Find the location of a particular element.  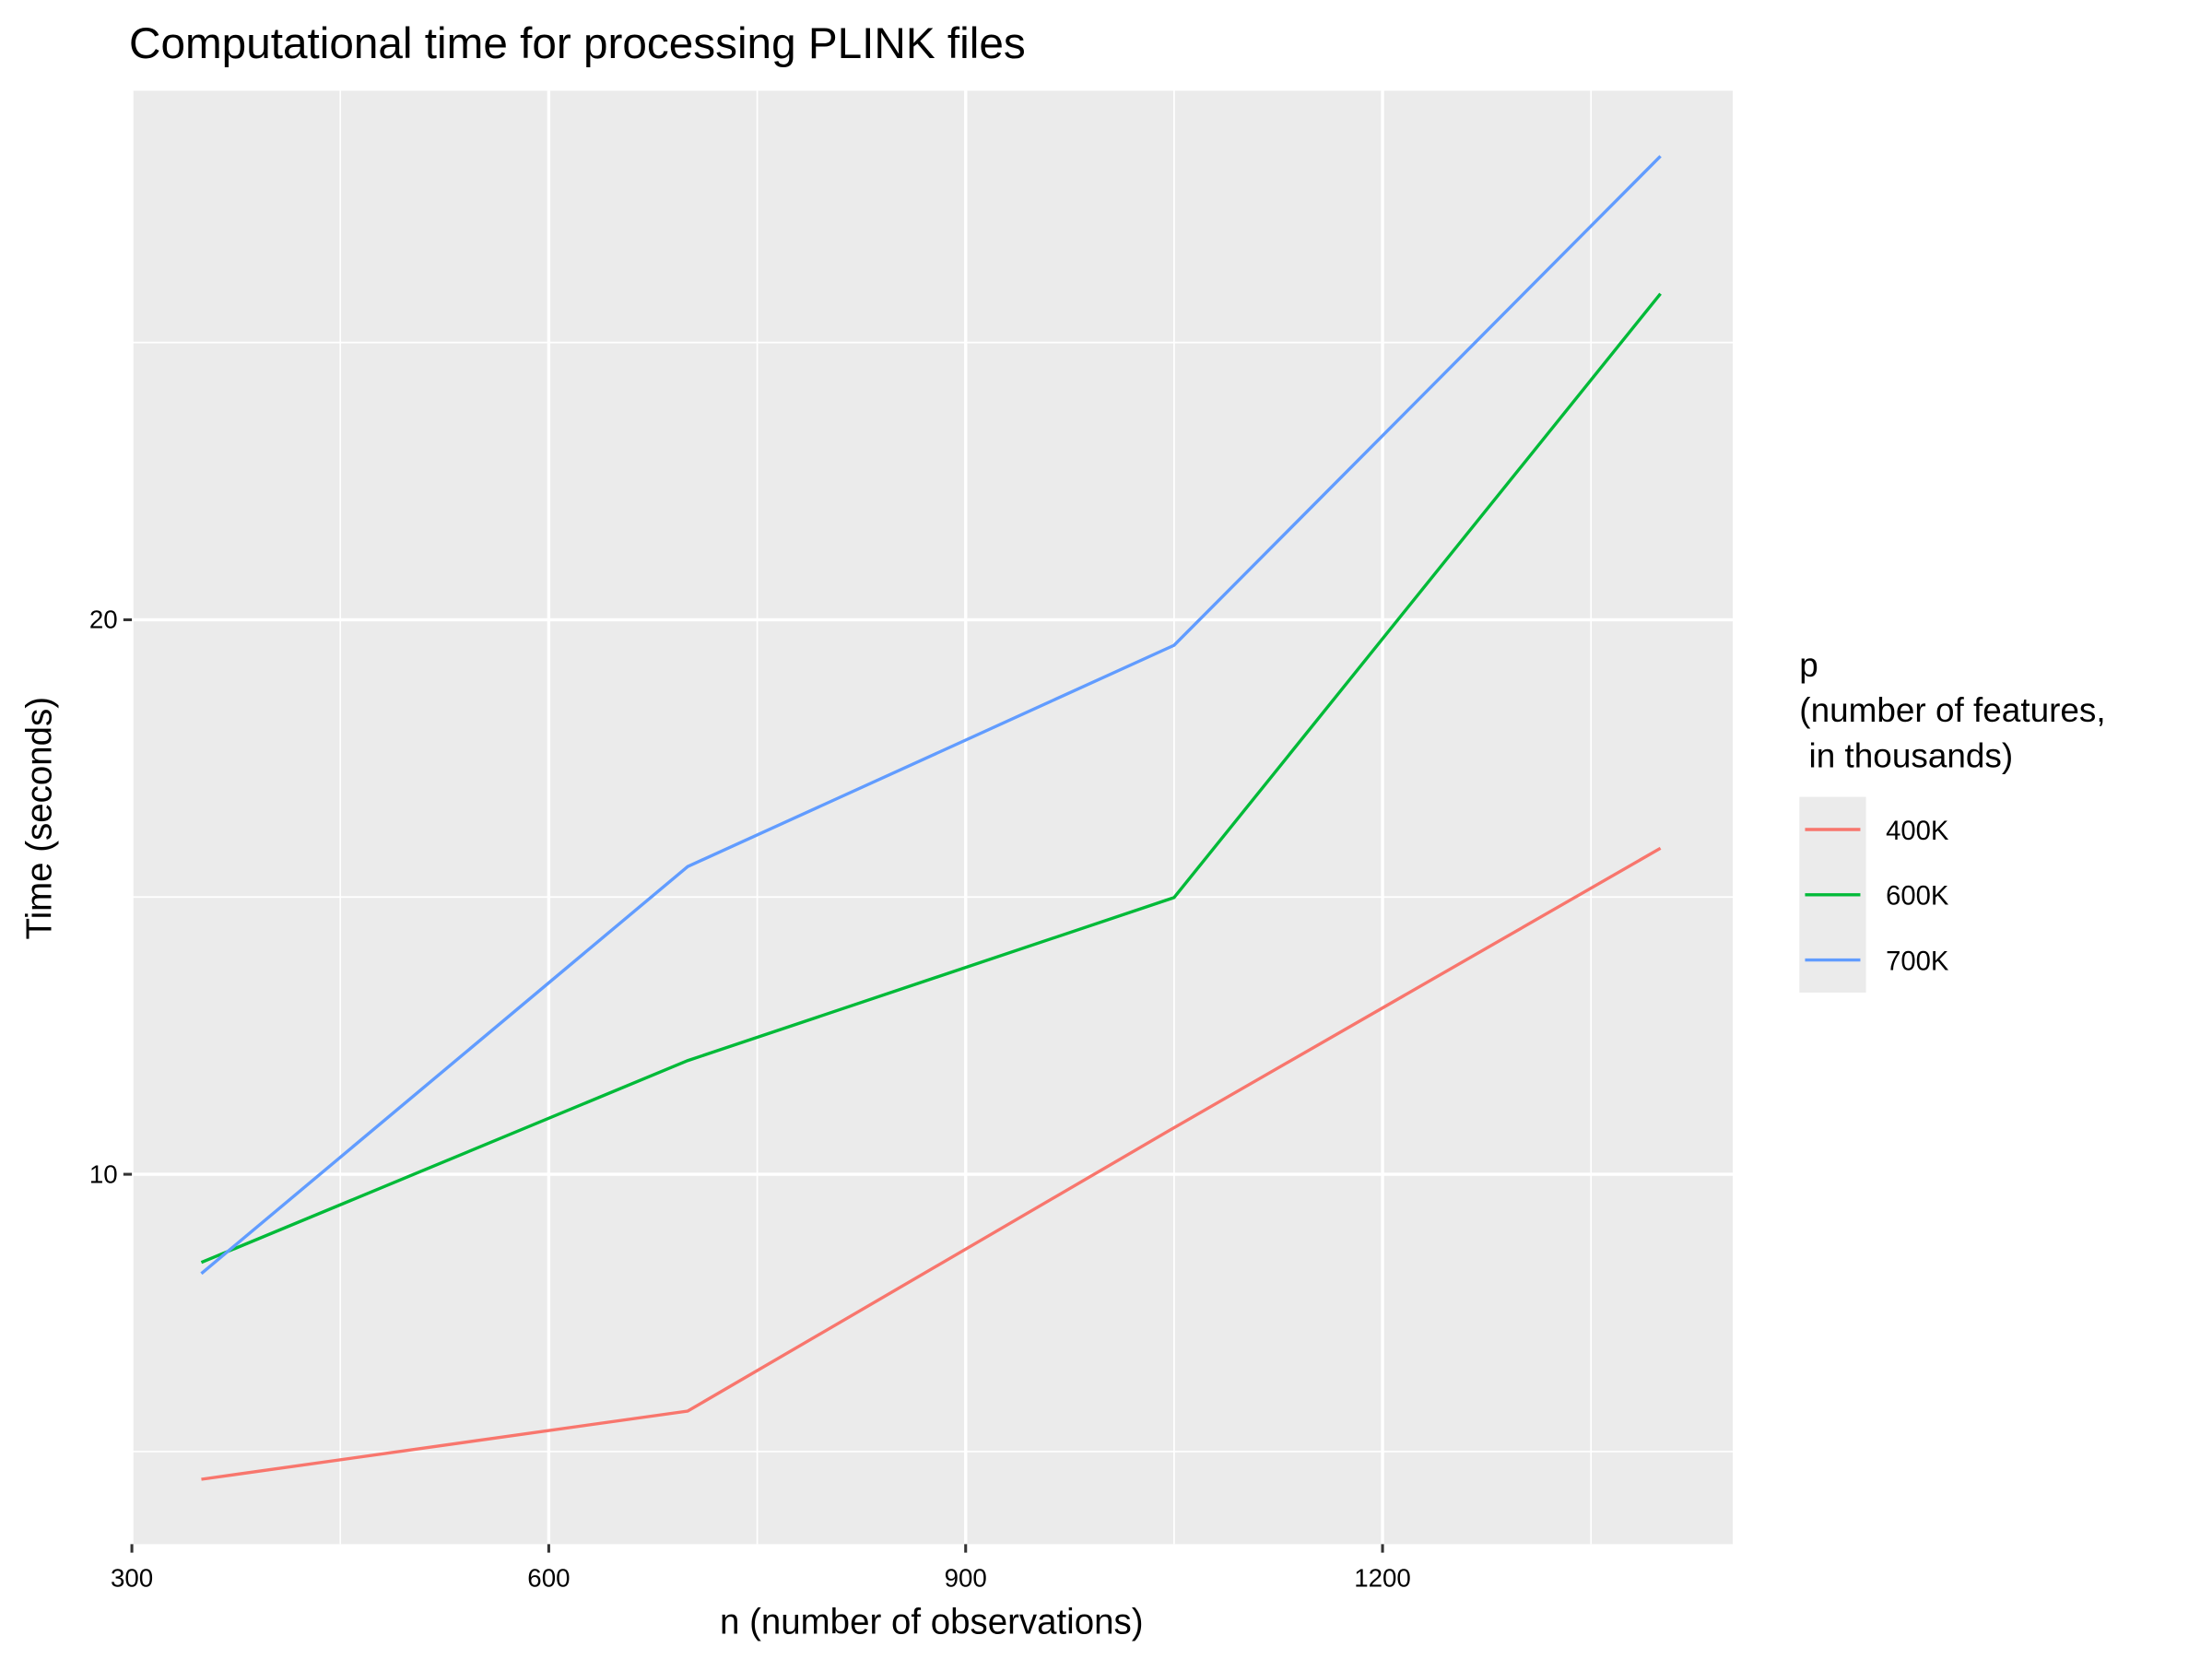

legend-title: (number of features, is located at coordinates (1952, 710).